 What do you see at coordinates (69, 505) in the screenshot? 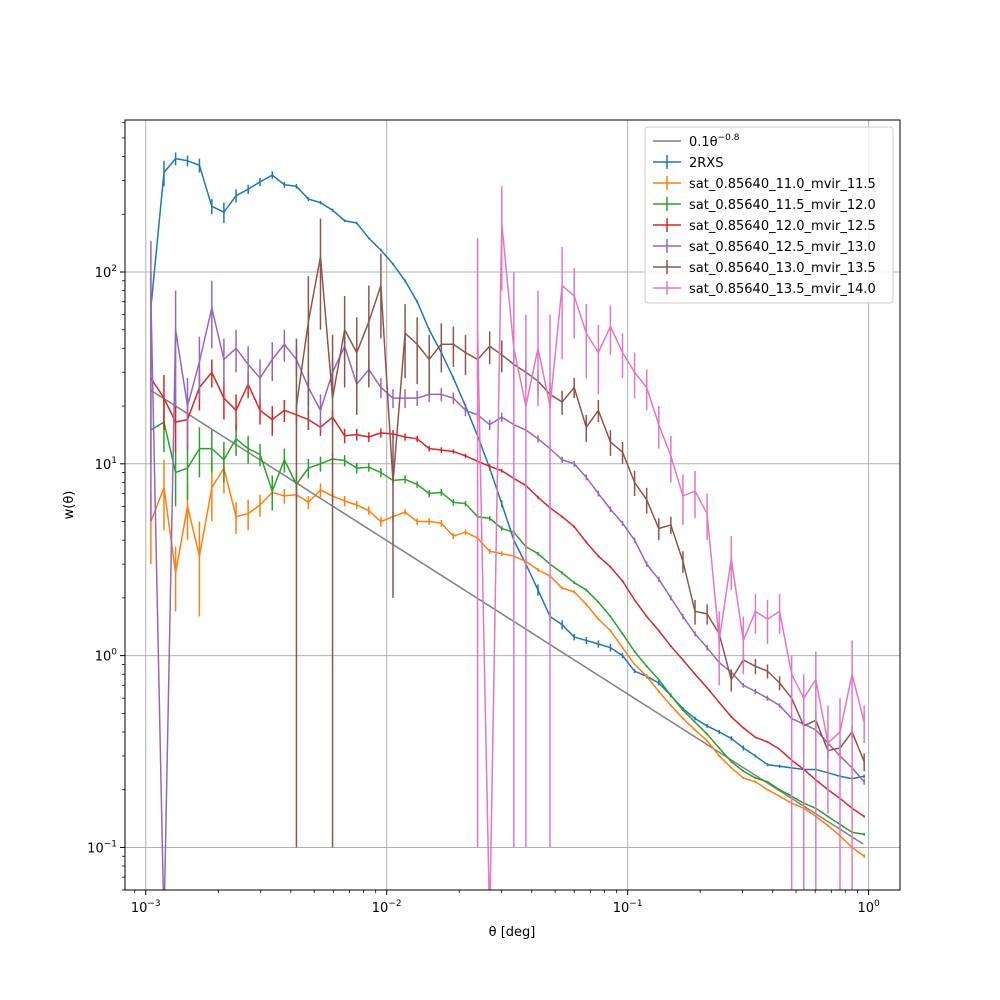
I see `y-axis-label: w(θ)` at bounding box center [69, 505].